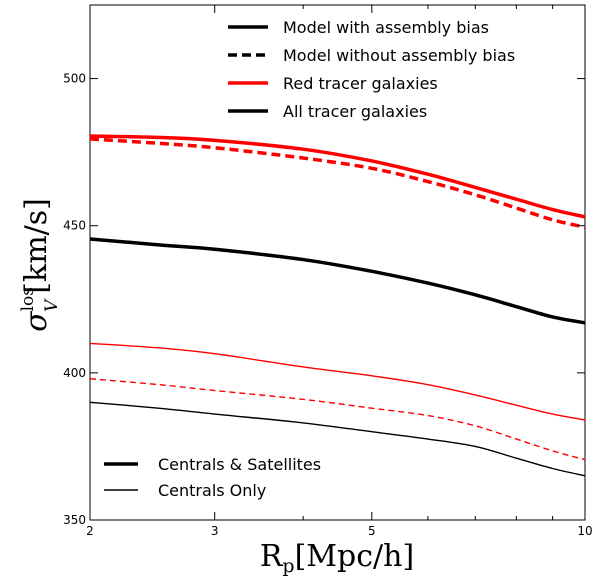 The height and width of the screenshot is (578, 601). Describe the element at coordinates (386, 27) in the screenshot. I see `legend-label: Model with assembly bias` at that location.